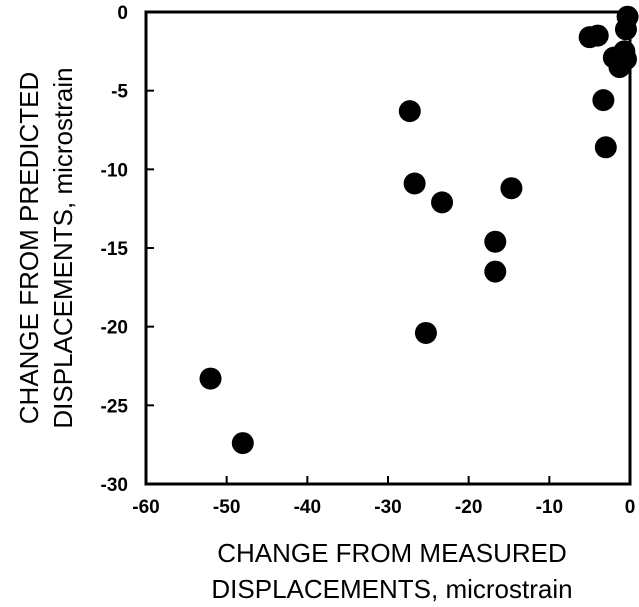 The image size is (639, 607). Describe the element at coordinates (114, 170) in the screenshot. I see `y-tick-label: -10` at that location.